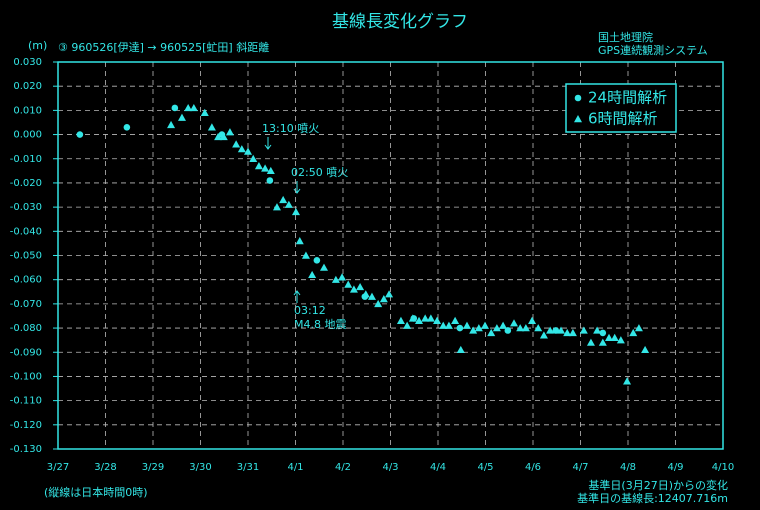  Describe the element at coordinates (26, 280) in the screenshot. I see `y-tick-label: -0.060` at that location.